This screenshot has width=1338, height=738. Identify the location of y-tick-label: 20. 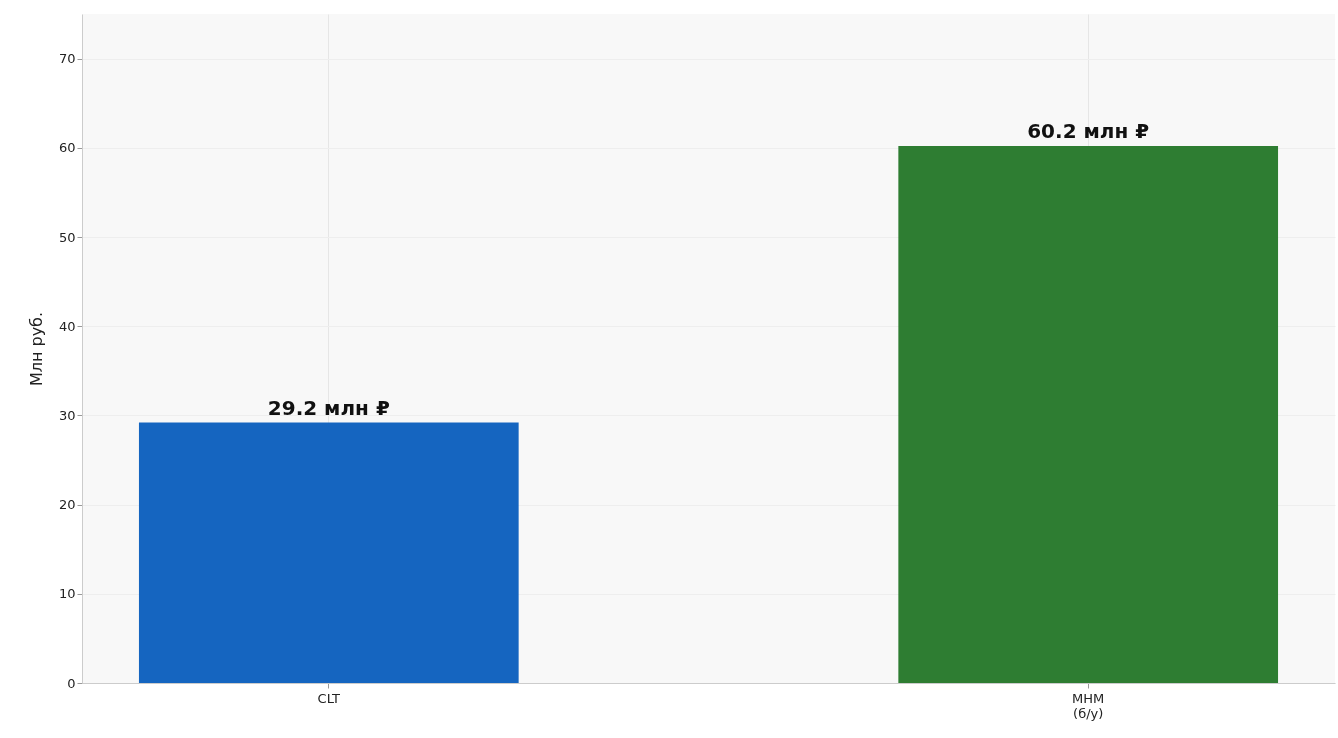
(67, 505).